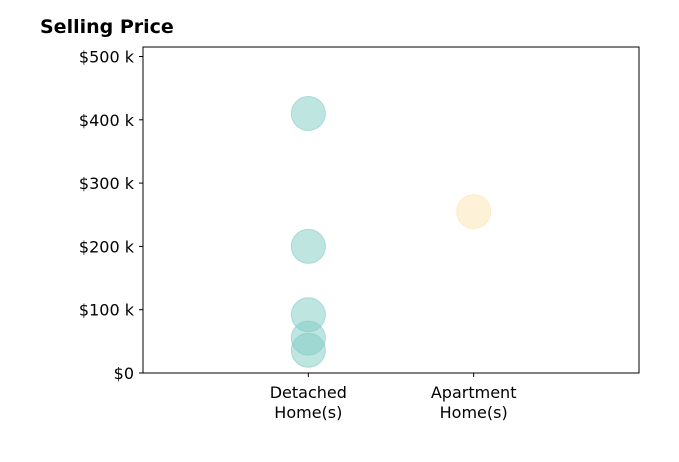 This screenshot has height=462, width=679. Describe the element at coordinates (107, 310) in the screenshot. I see `y-tick-label: $100 k` at that location.